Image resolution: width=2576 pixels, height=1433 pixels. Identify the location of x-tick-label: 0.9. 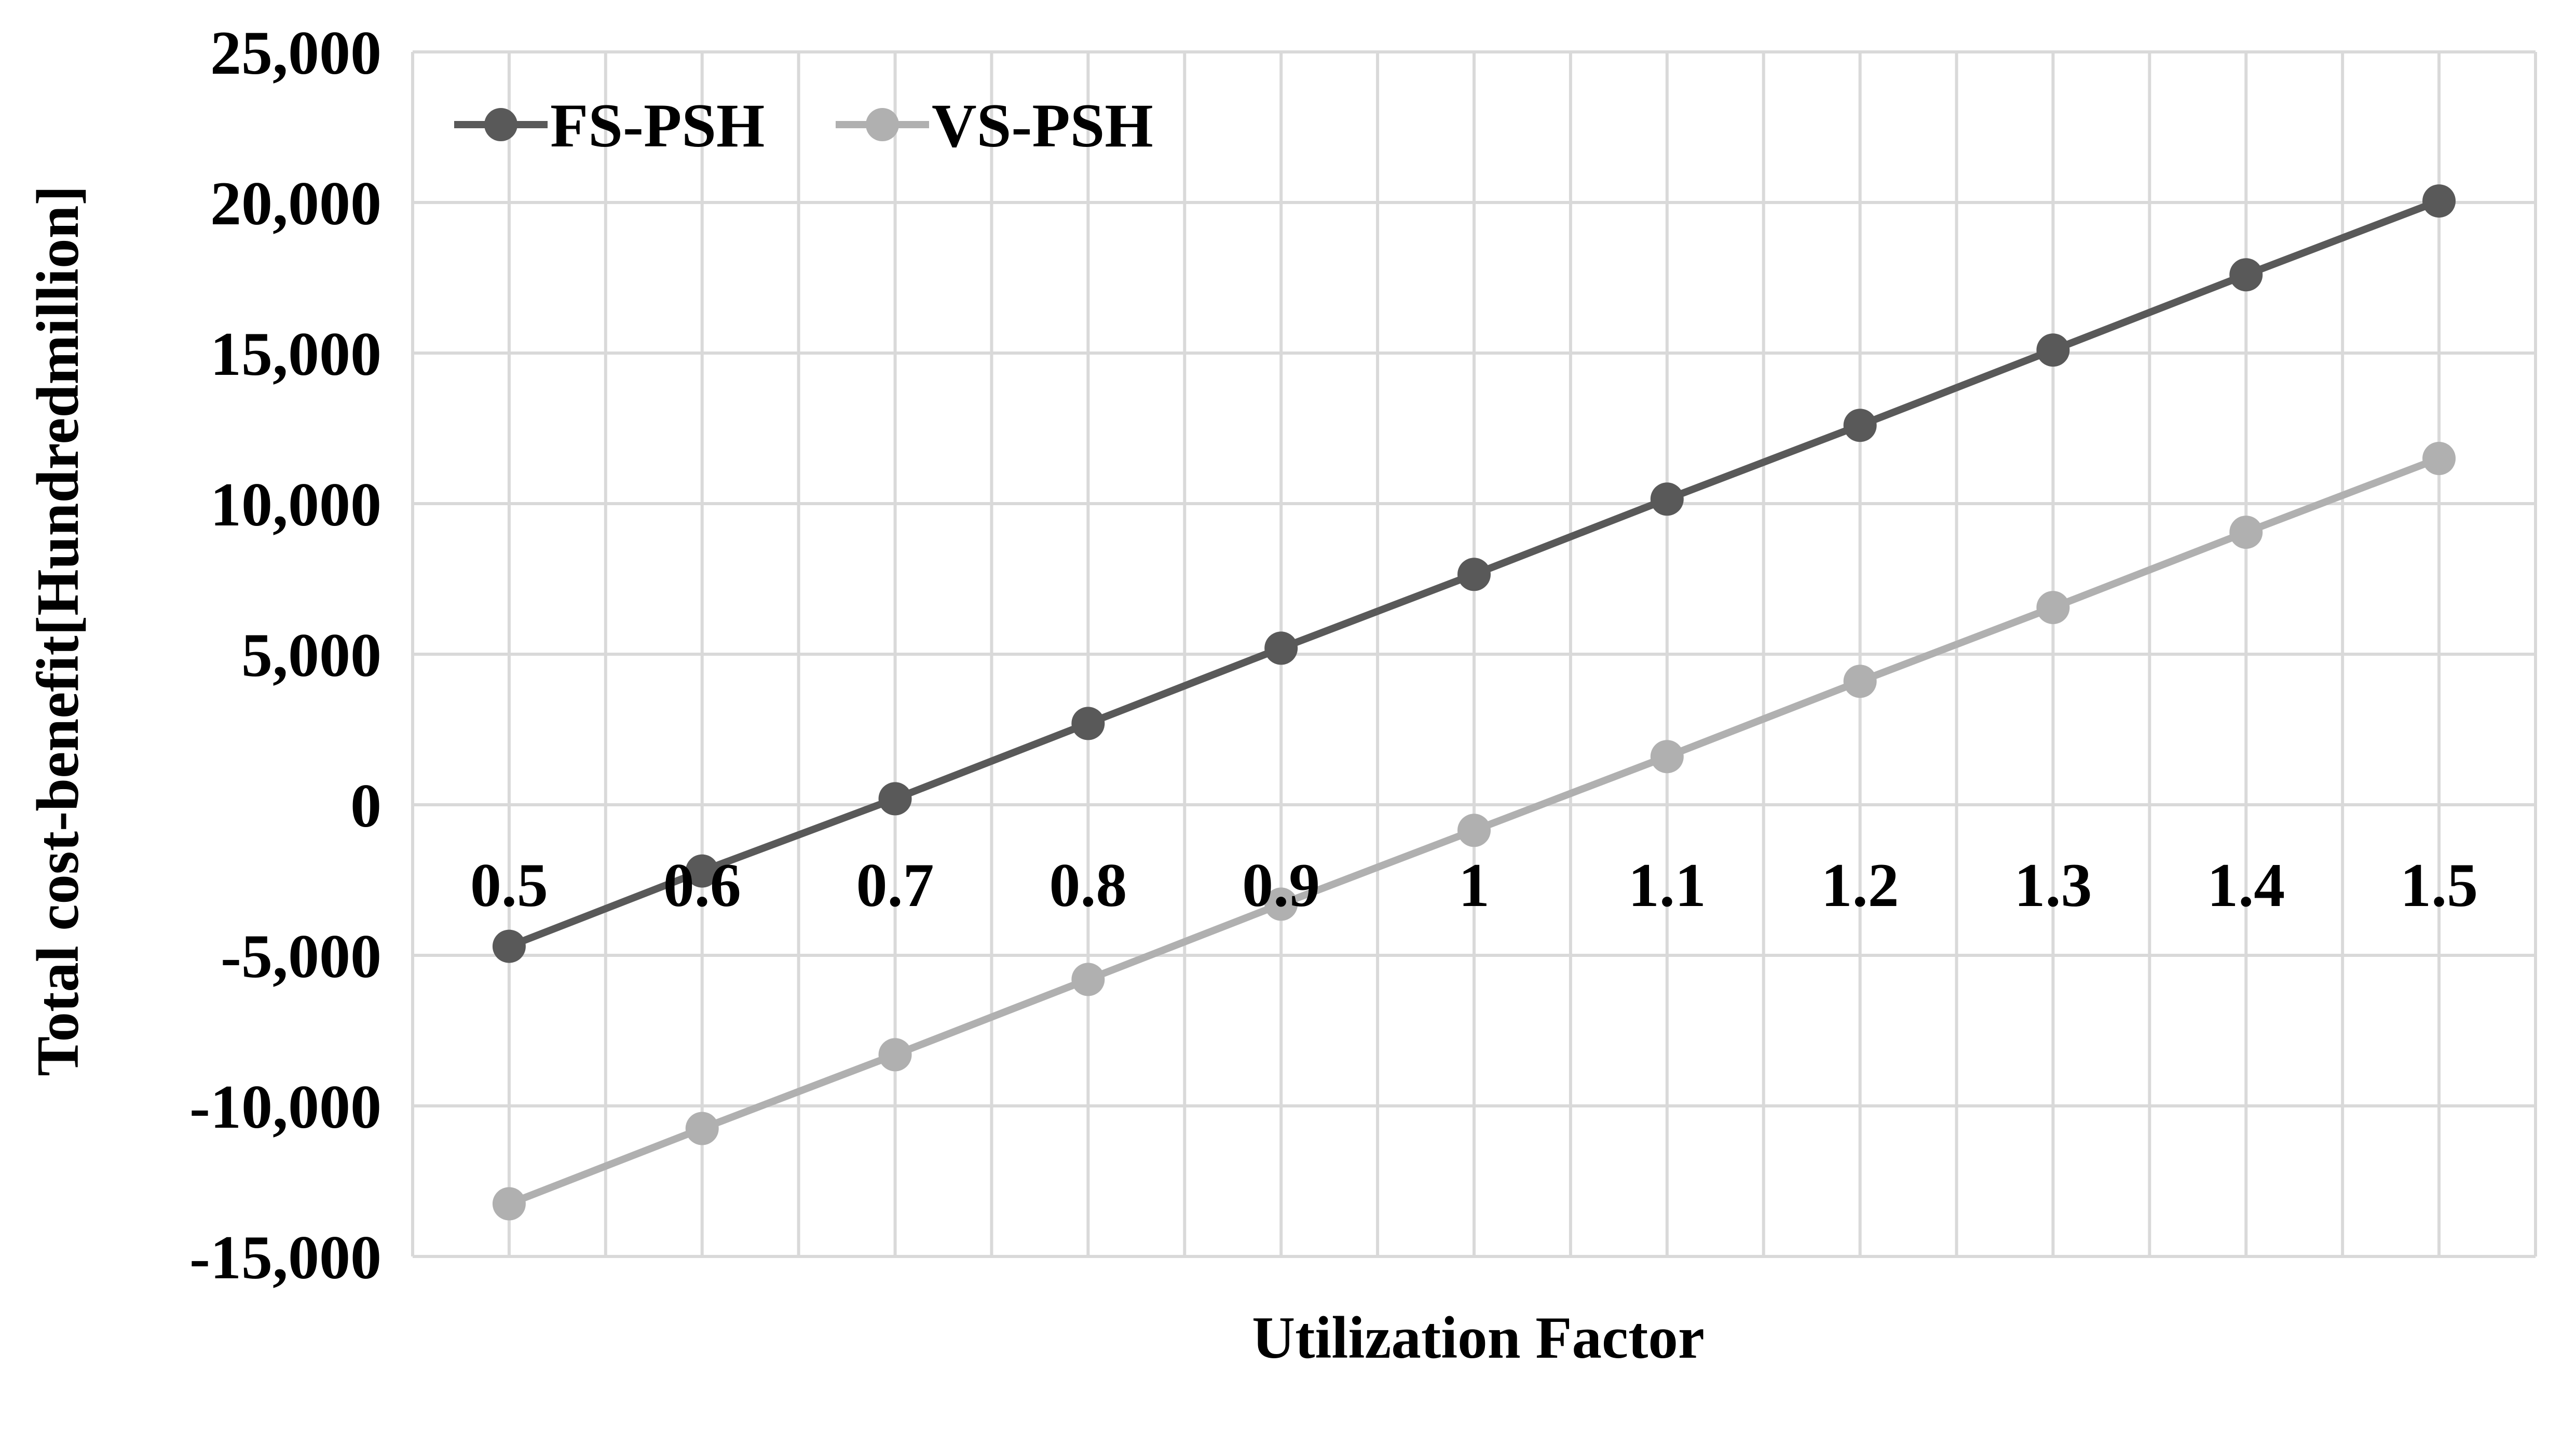
(1281, 885).